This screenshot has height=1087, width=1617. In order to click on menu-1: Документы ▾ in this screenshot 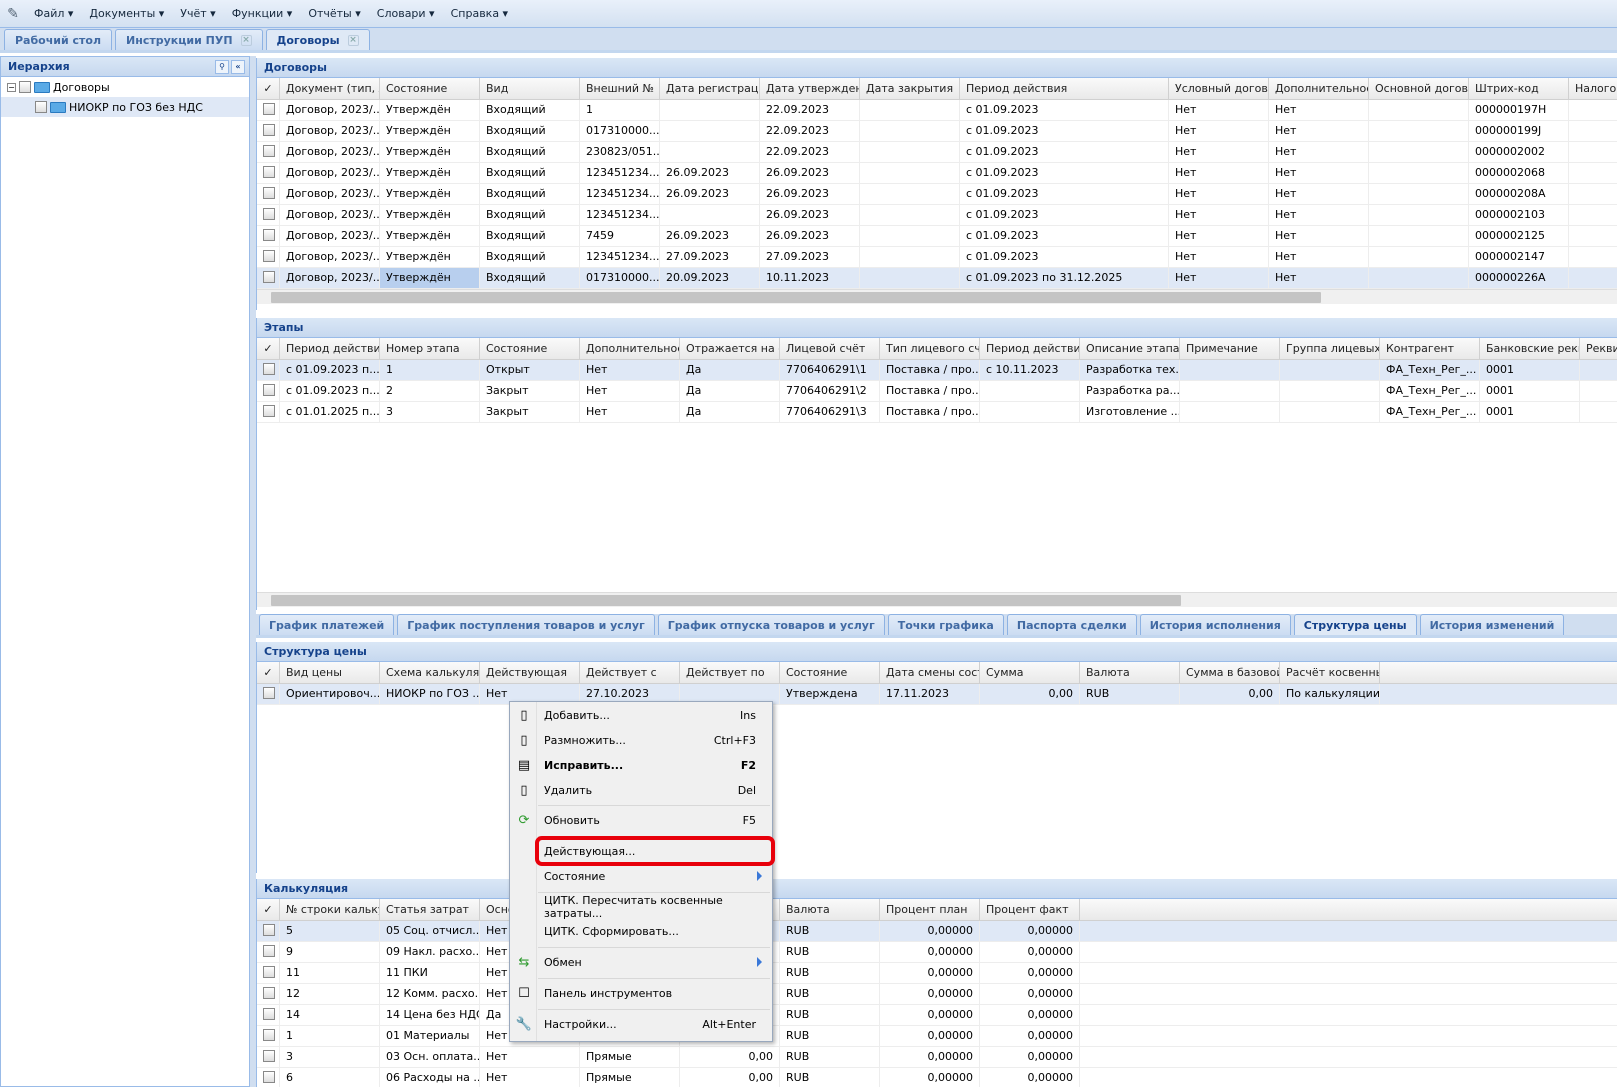, I will do `click(127, 13)`.